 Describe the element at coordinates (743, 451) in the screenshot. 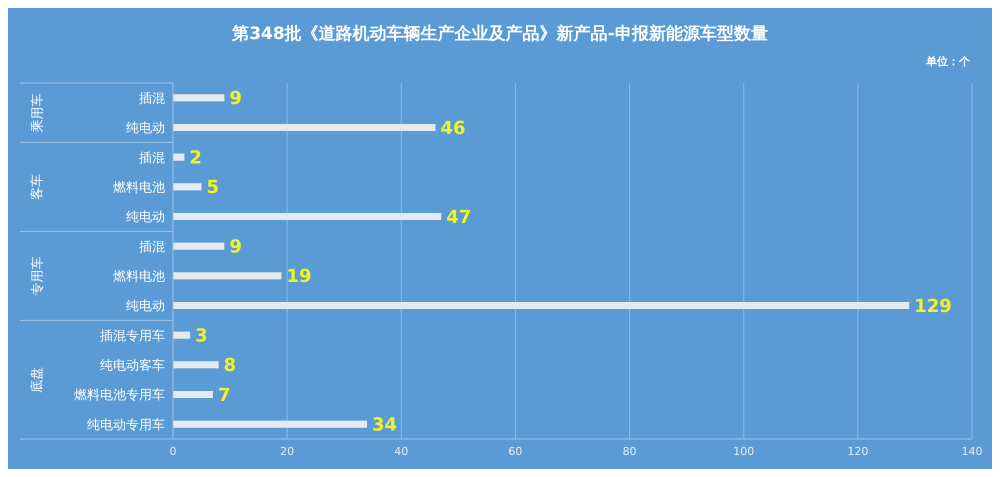

I see `x-tick-label: 100` at that location.